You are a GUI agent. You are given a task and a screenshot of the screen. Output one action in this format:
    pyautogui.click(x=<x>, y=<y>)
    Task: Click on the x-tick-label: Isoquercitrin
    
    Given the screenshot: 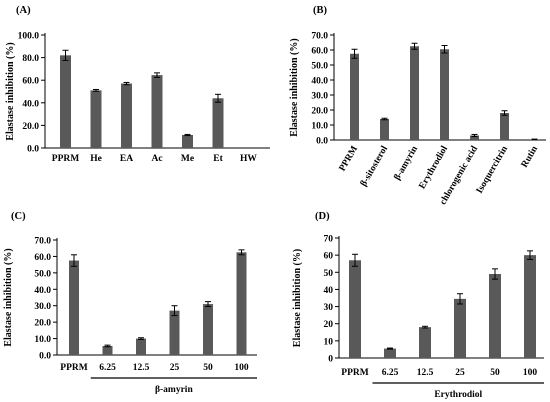 What is the action you would take?
    pyautogui.click(x=493, y=170)
    